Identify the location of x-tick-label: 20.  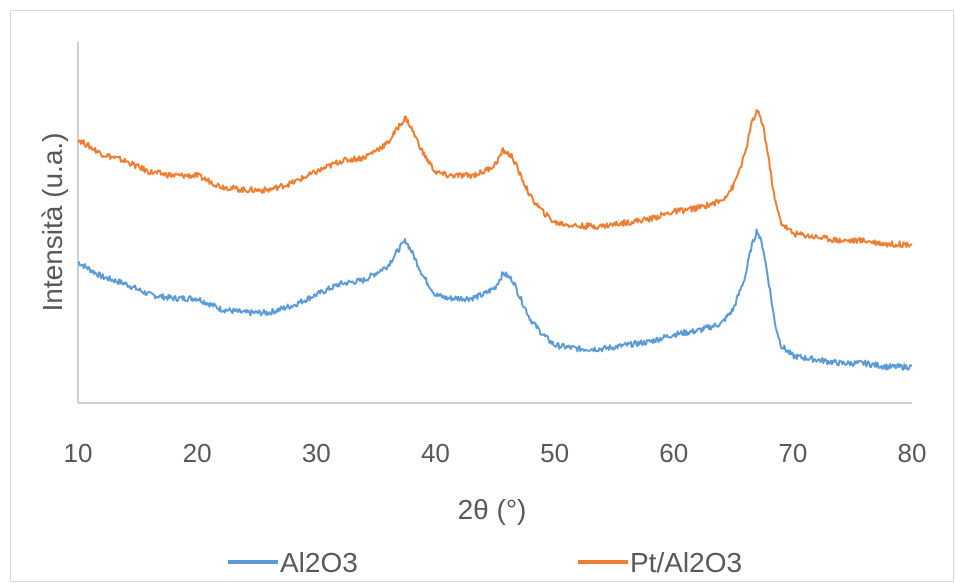
(197, 453).